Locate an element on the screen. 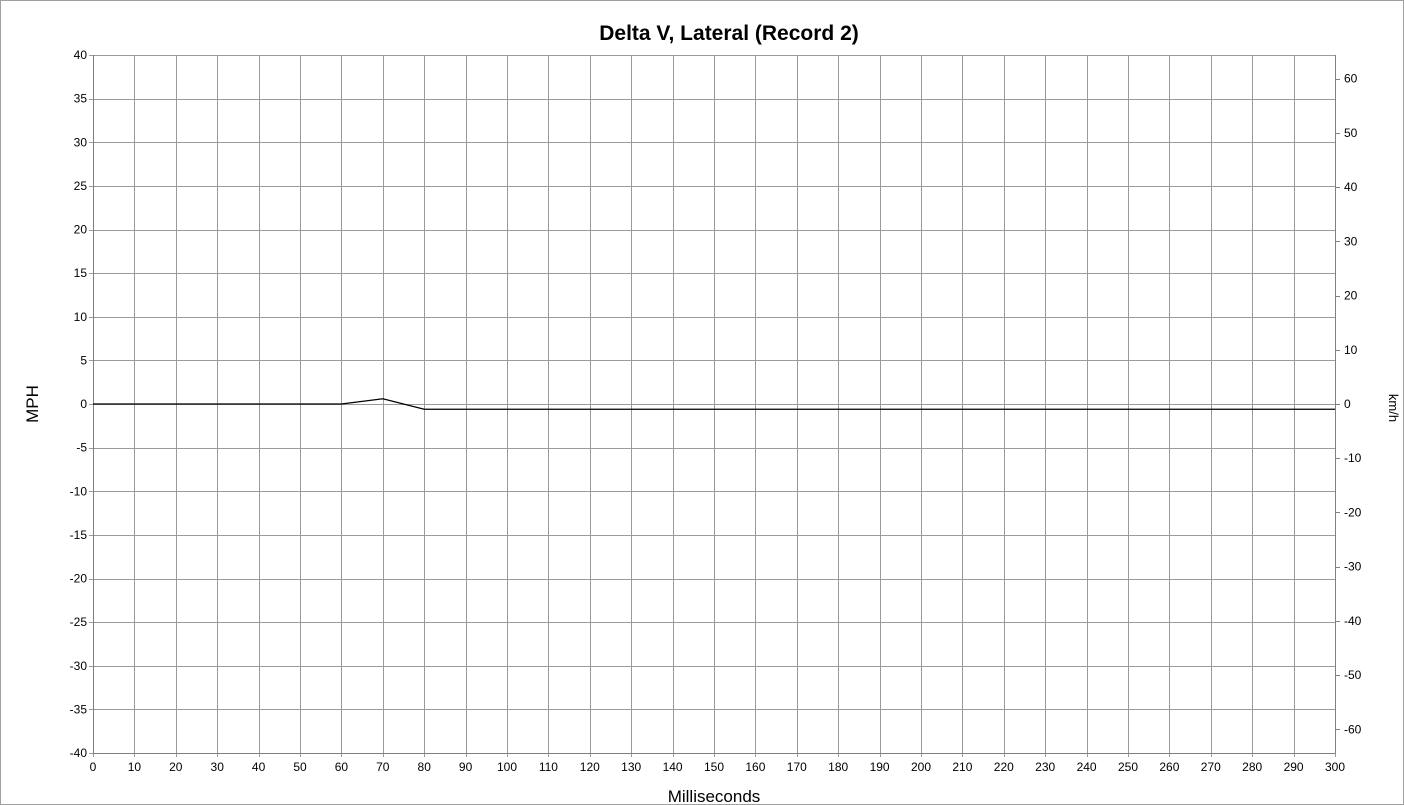  y-tick-label: -5 is located at coordinates (81, 448).